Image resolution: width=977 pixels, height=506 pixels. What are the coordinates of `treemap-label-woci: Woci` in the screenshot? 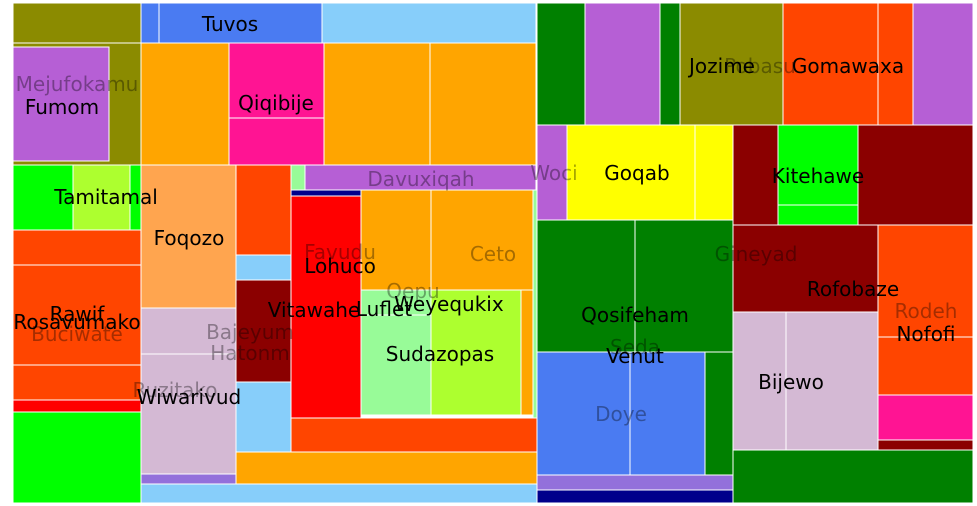 It's located at (553, 173).